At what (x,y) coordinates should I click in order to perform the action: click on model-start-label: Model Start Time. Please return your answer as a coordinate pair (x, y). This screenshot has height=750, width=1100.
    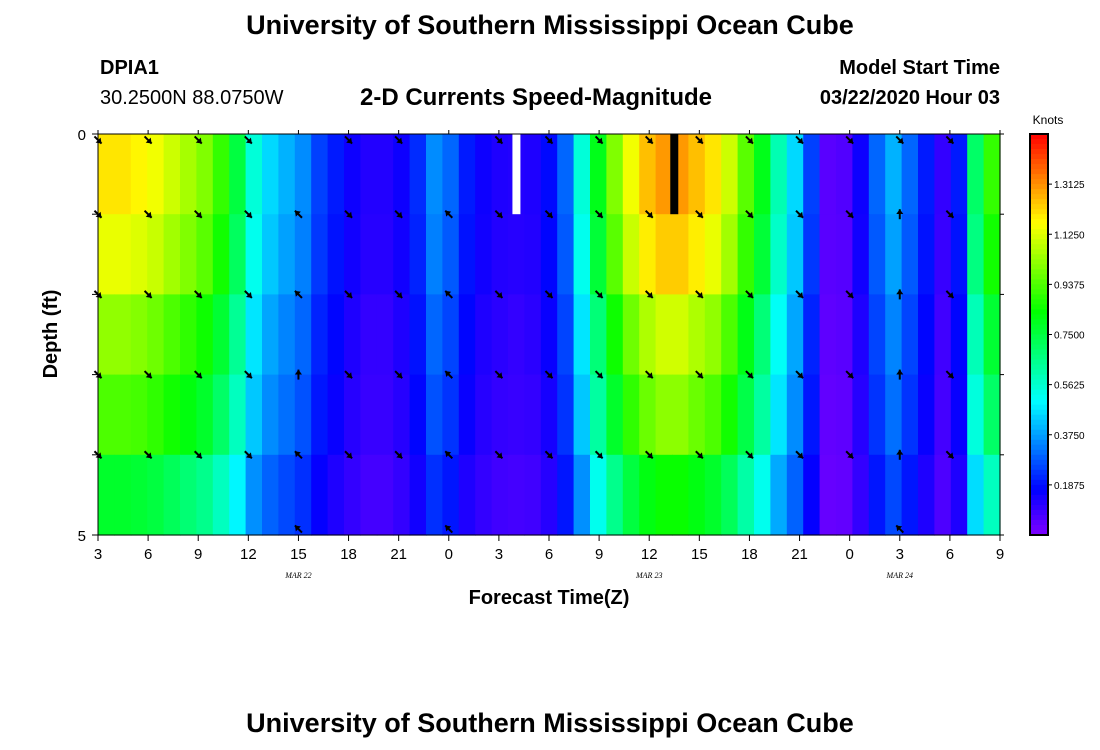
    Looking at the image, I should click on (919, 68).